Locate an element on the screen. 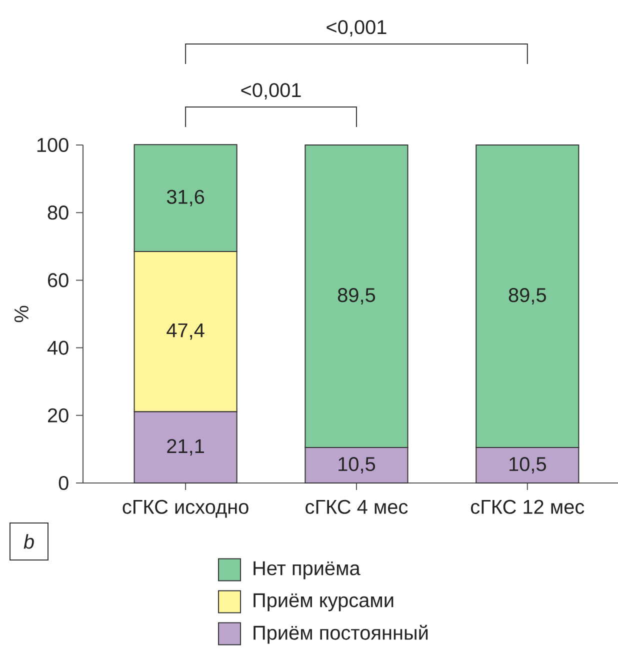  data-label: 31,6 is located at coordinates (185, 198).